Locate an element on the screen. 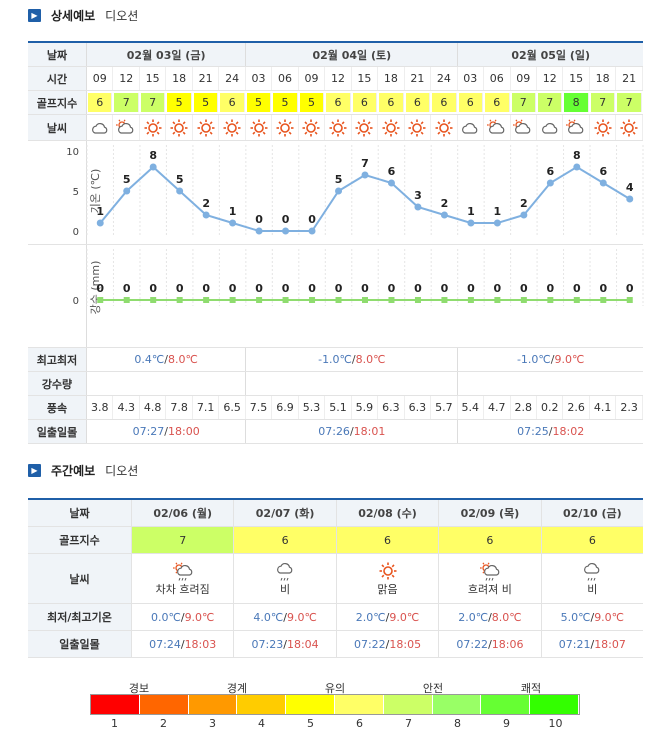  wind-cell: 4.1 is located at coordinates (603, 407).